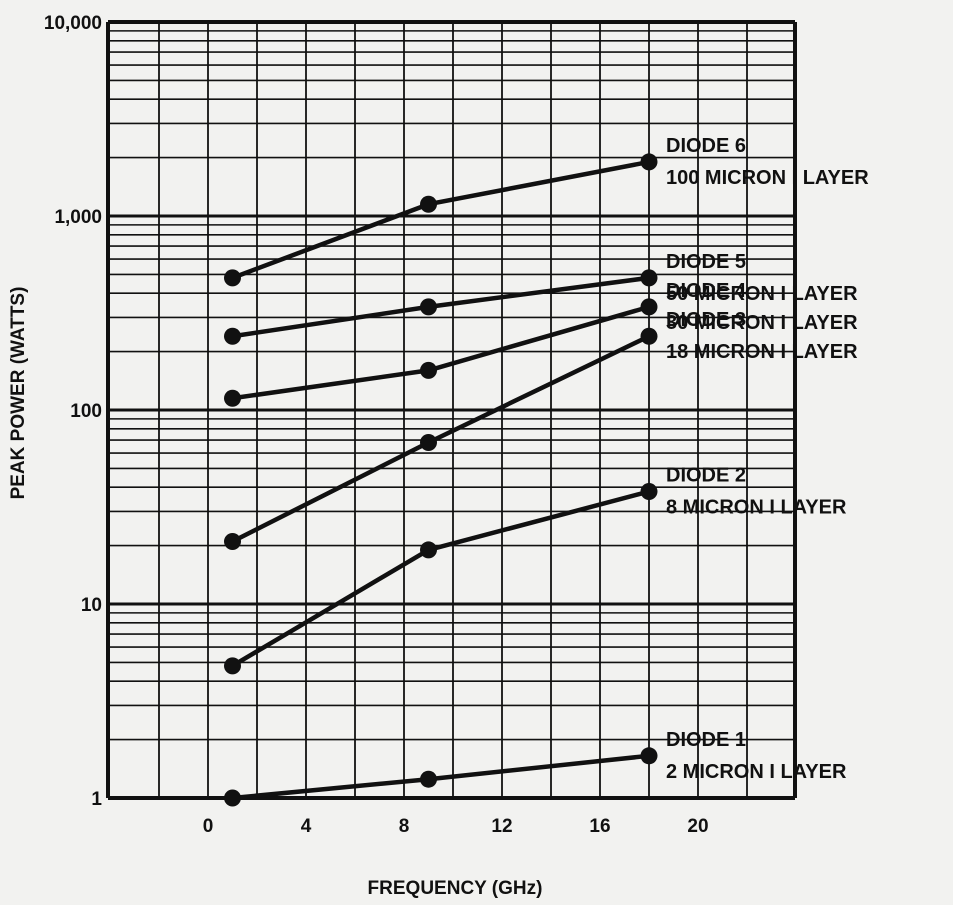  What do you see at coordinates (762, 323) in the screenshot?
I see `series-sublabel: 30 MICRON I LAYER` at bounding box center [762, 323].